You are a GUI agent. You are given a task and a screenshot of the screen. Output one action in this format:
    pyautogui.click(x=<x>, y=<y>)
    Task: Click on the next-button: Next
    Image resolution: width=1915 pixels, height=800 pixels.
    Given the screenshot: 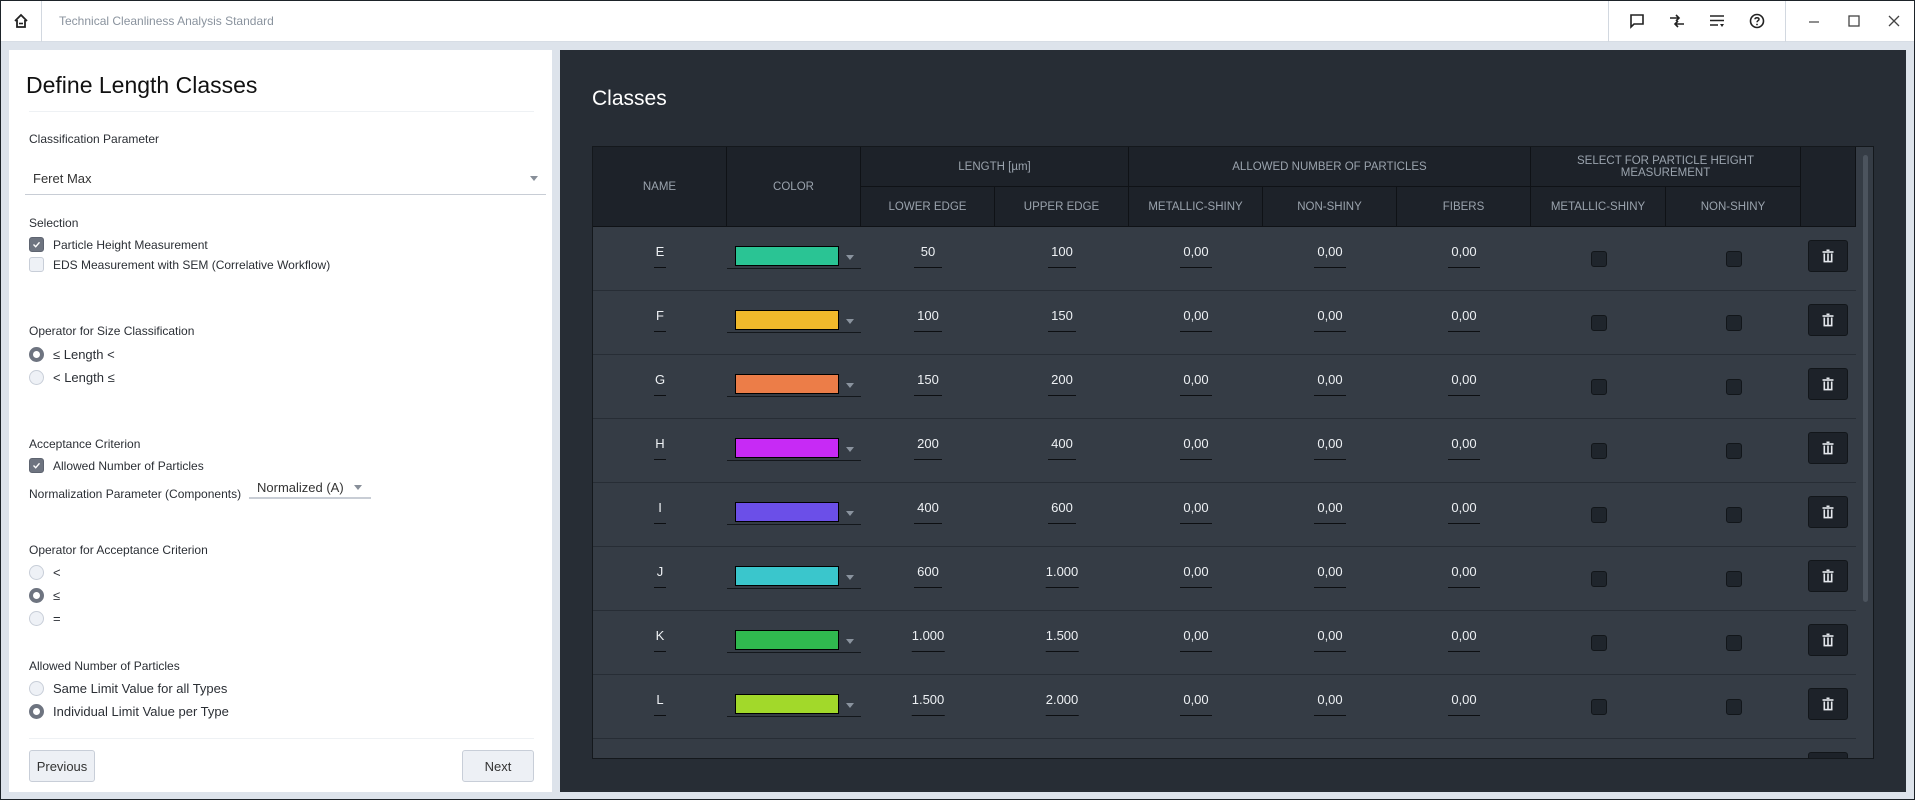 What is the action you would take?
    pyautogui.click(x=498, y=766)
    